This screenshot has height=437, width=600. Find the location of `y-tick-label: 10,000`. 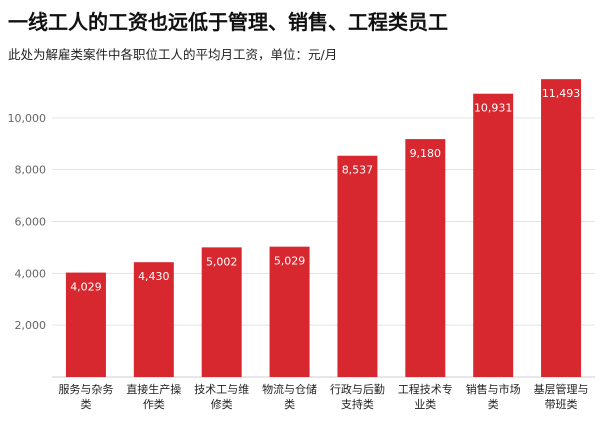

y-tick-label: 10,000 is located at coordinates (27, 118).